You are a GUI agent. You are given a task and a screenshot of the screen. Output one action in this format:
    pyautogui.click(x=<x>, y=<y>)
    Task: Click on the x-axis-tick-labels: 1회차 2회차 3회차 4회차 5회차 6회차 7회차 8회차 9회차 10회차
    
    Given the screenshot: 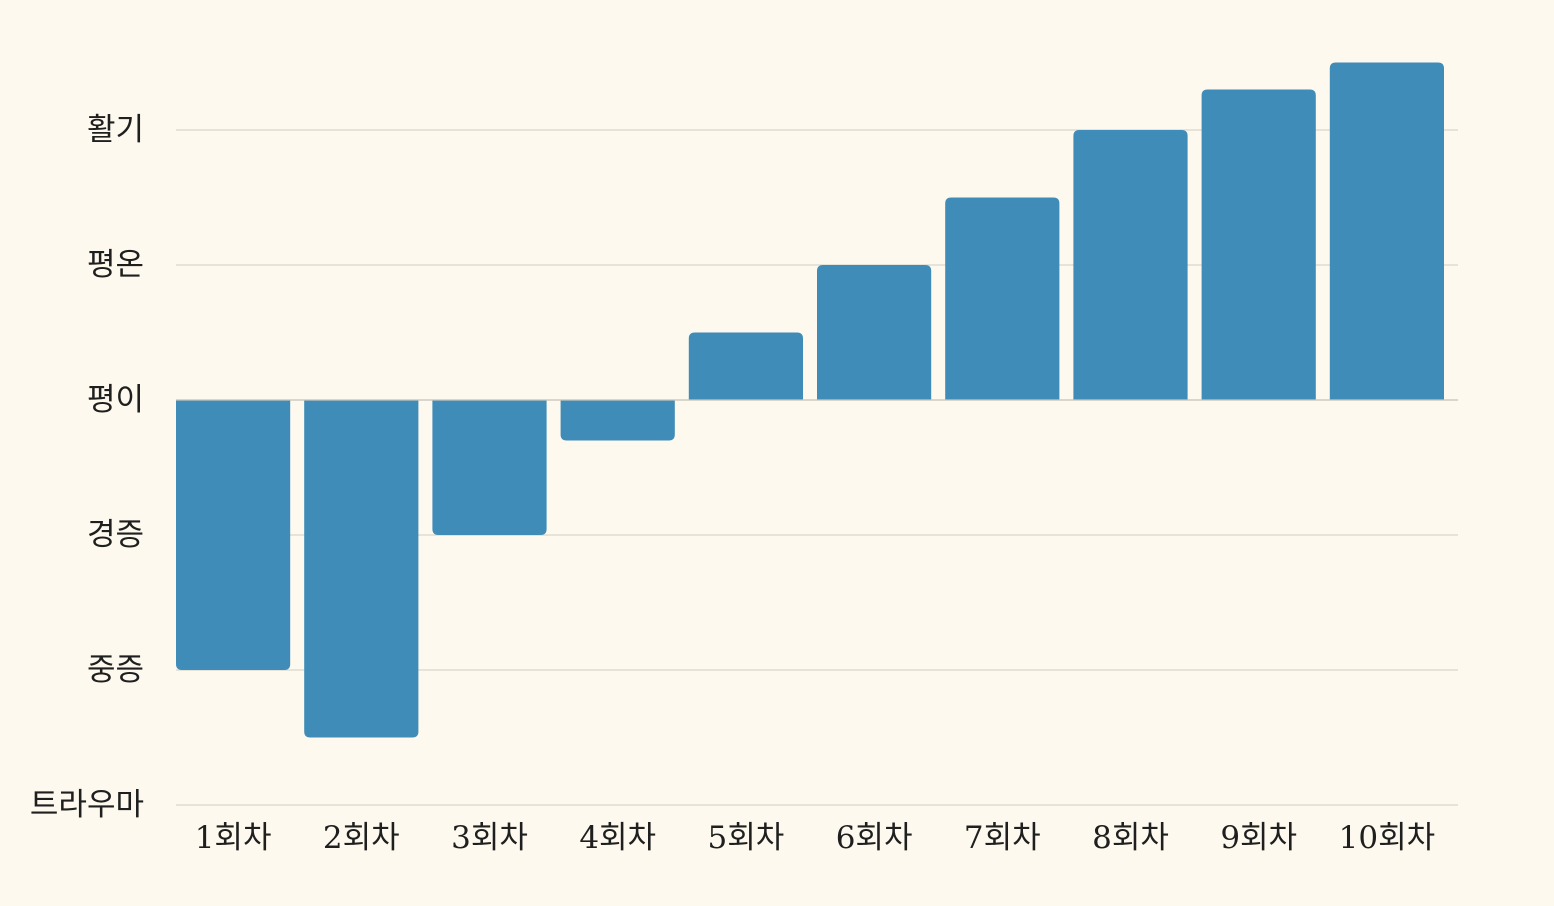 What is the action you would take?
    pyautogui.click(x=815, y=838)
    